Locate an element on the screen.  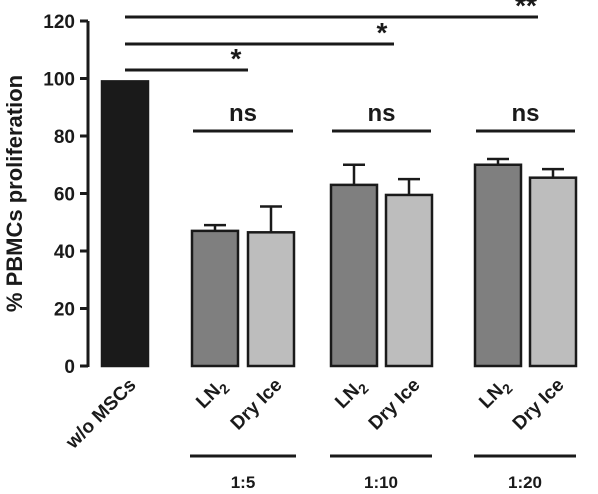
axes: 0 20 40 60 80 100 120 % PBMCs proliferation is located at coordinates (46, 195).